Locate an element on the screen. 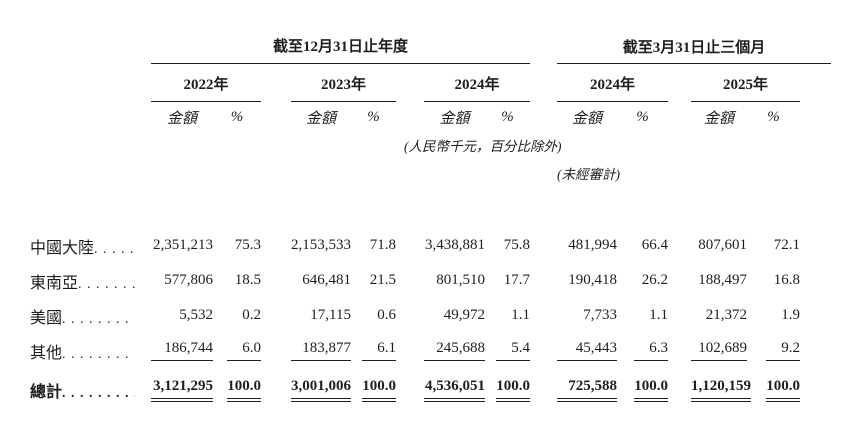  amount-cell: 186,744 is located at coordinates (182, 350).